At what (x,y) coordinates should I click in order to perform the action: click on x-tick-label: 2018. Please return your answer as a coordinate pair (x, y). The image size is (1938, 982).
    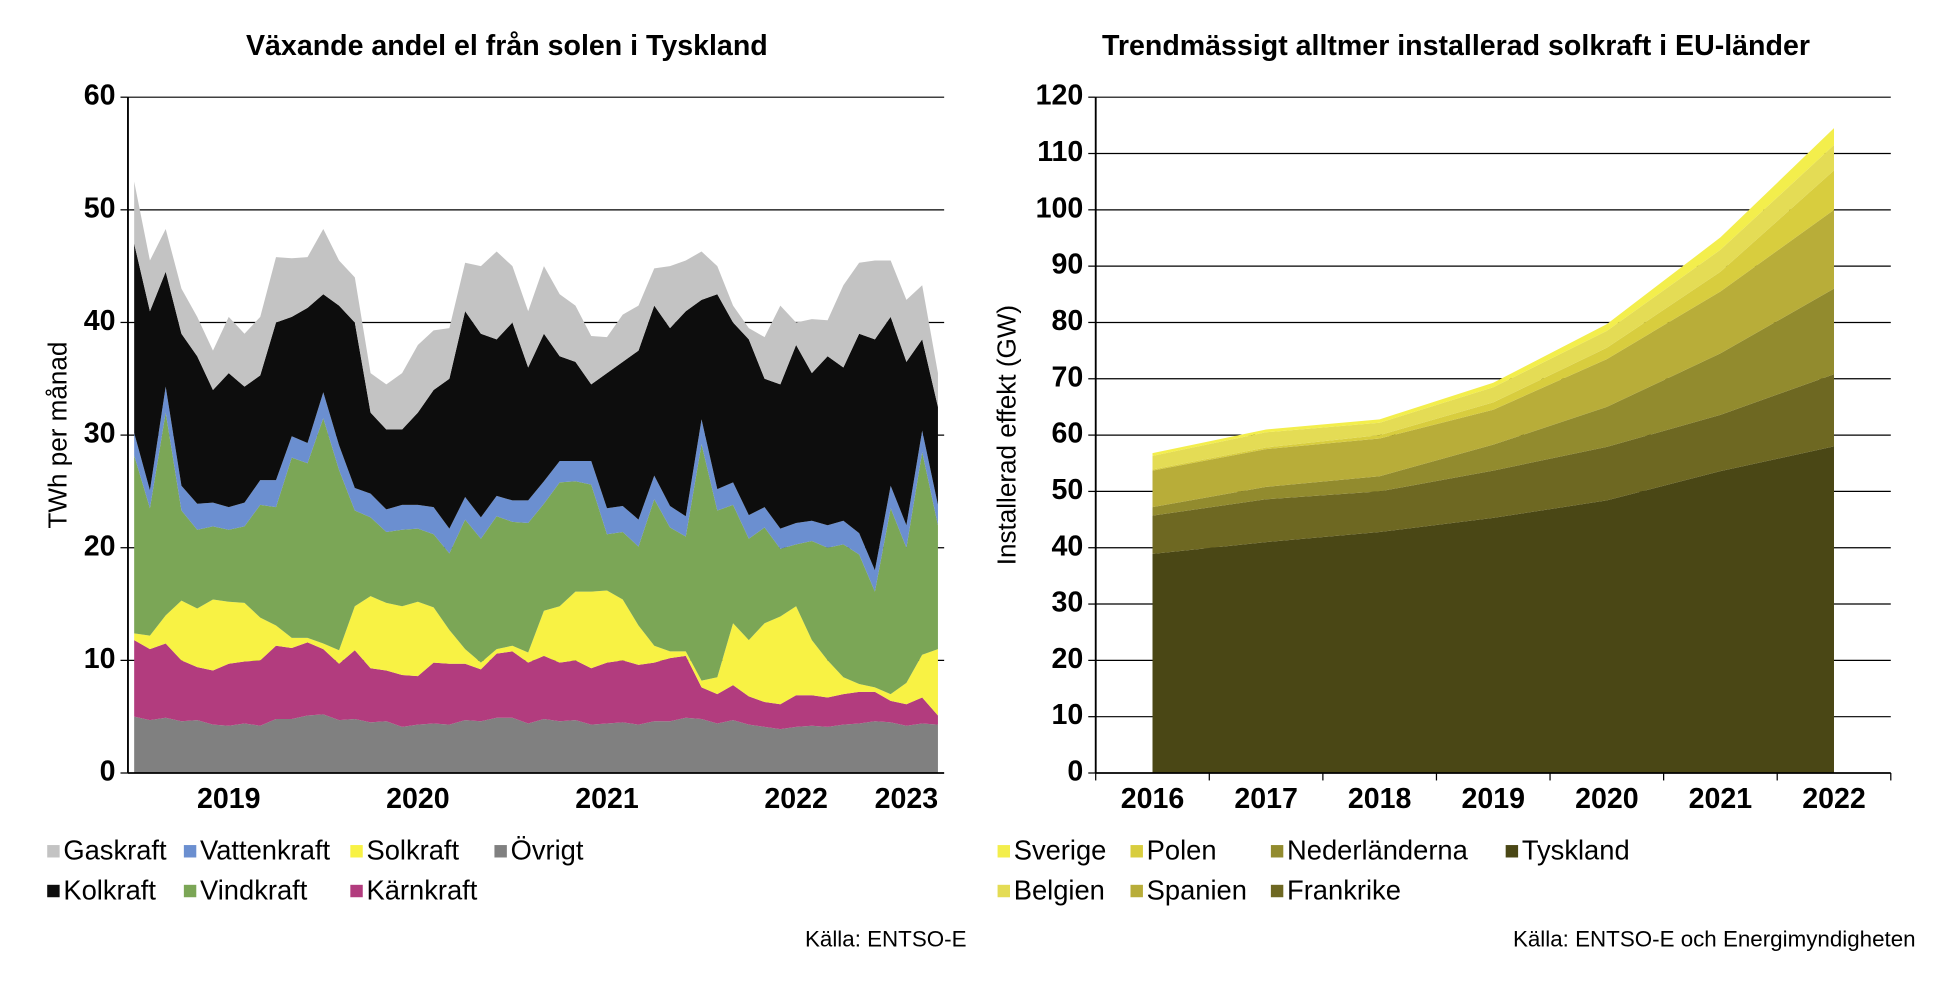
    Looking at the image, I should click on (1380, 799).